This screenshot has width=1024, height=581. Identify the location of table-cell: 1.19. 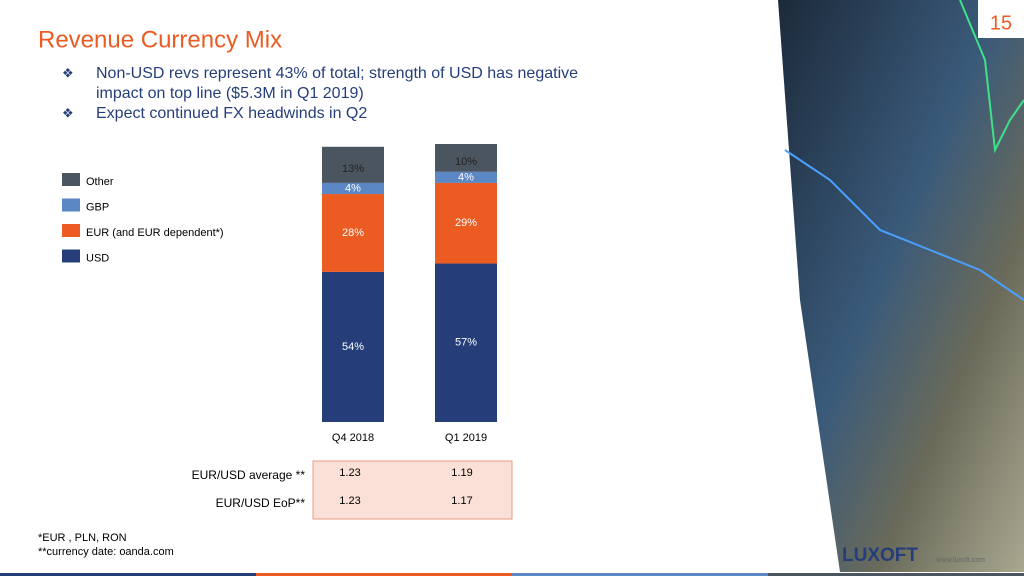
(461, 473).